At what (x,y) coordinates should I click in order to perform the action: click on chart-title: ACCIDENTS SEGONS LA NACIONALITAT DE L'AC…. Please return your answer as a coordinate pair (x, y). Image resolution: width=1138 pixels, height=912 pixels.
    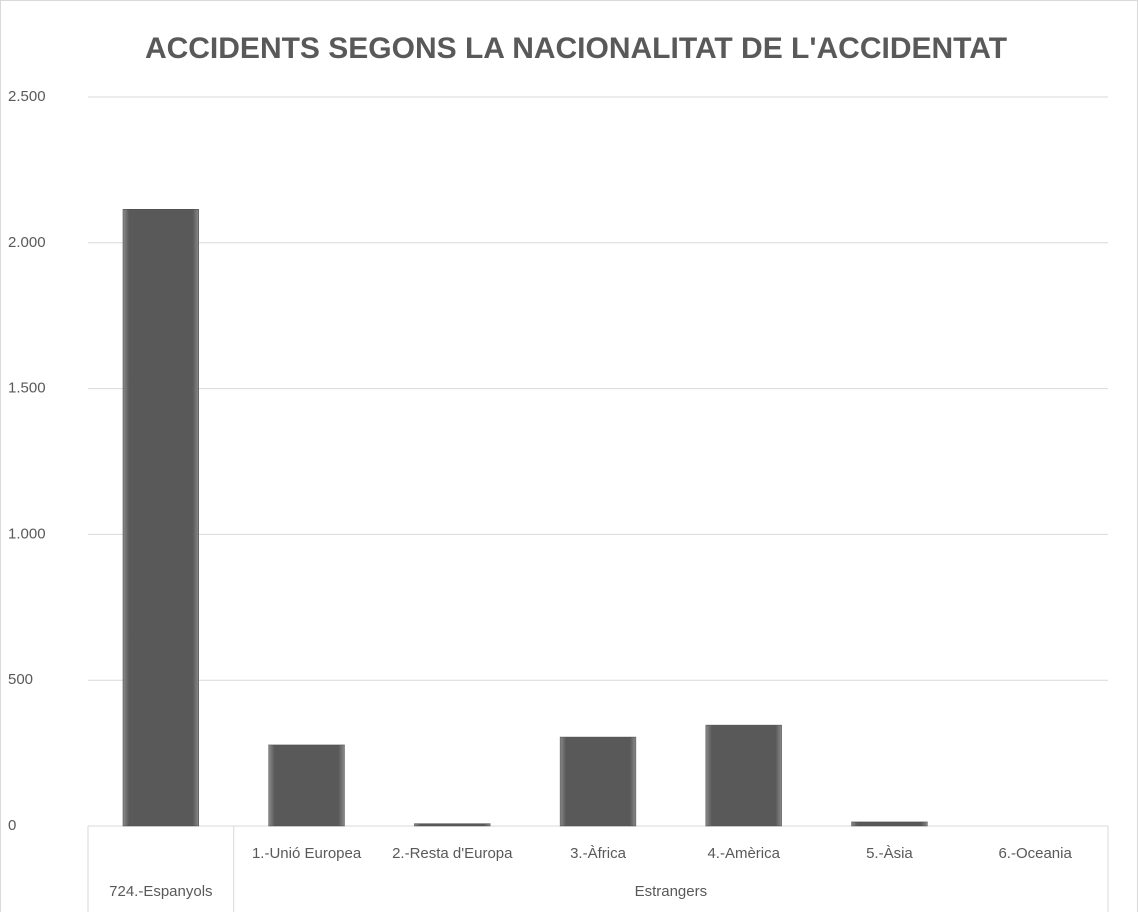
    Looking at the image, I should click on (576, 48).